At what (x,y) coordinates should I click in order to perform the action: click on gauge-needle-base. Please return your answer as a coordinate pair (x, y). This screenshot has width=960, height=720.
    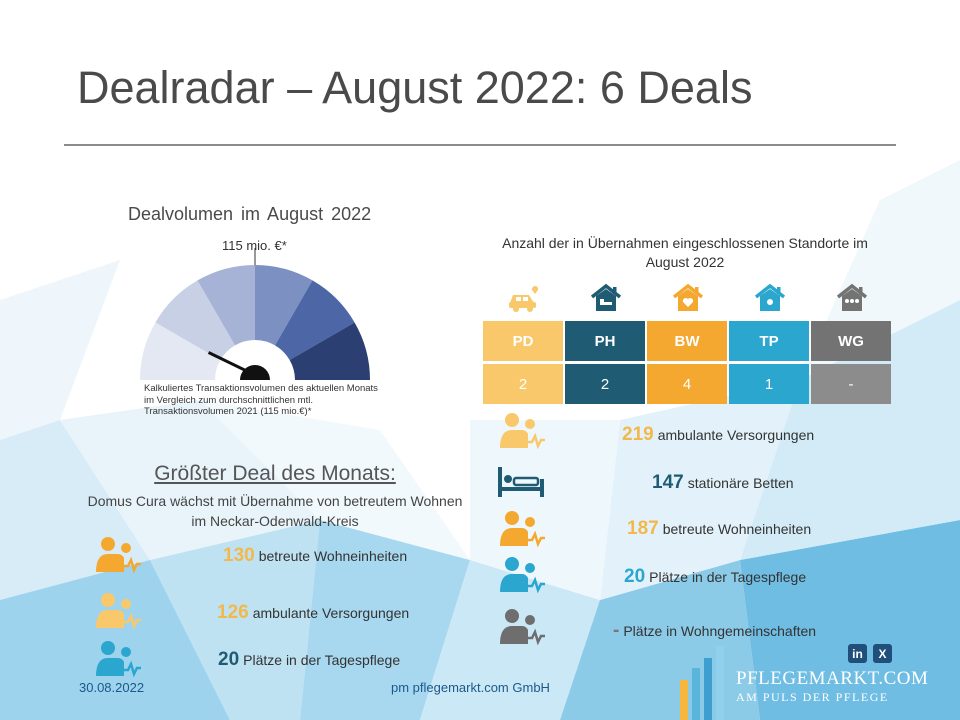
    Looking at the image, I should click on (255, 372).